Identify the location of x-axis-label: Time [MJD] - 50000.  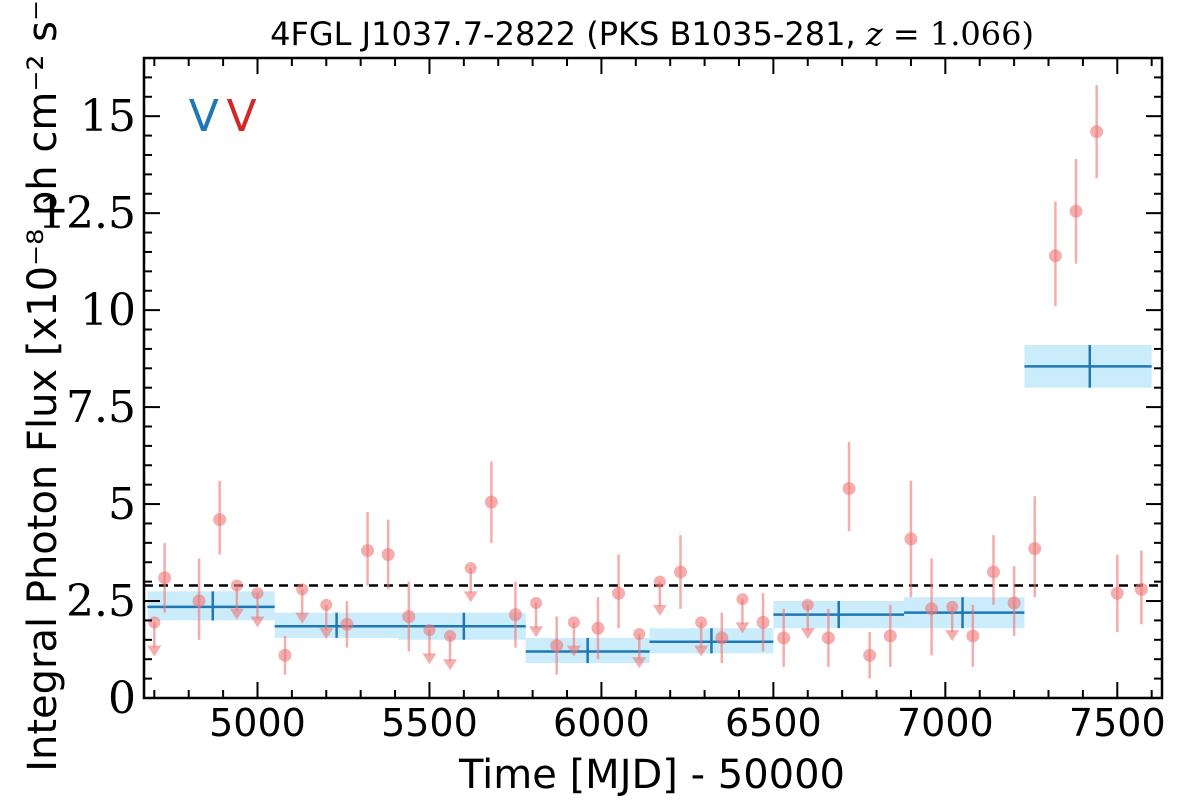
(651, 775).